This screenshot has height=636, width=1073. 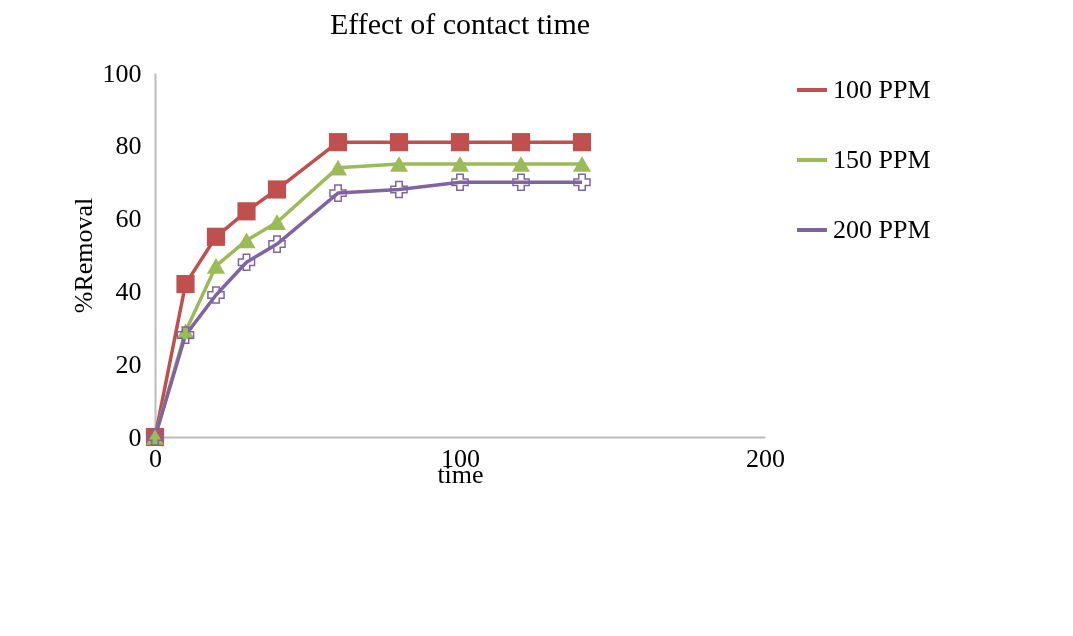 What do you see at coordinates (882, 89) in the screenshot?
I see `legend-label: 100 PPM` at bounding box center [882, 89].